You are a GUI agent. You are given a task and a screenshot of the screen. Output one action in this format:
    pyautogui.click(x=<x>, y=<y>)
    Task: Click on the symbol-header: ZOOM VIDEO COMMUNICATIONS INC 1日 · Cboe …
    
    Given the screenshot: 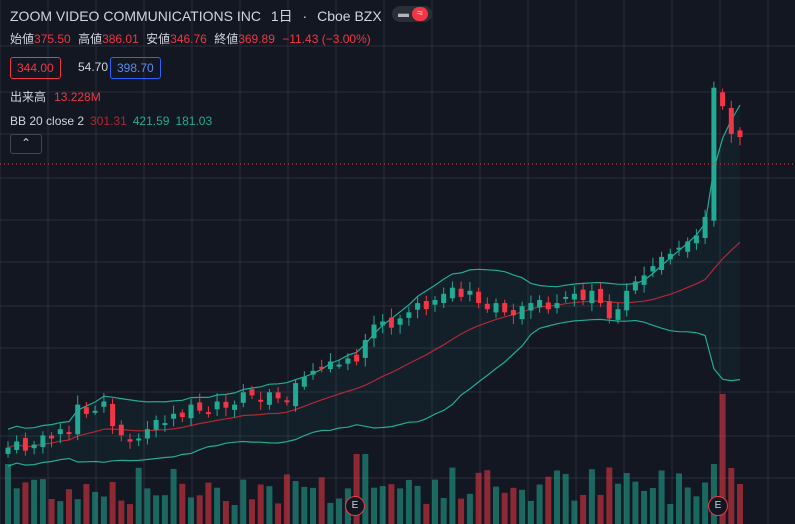 What is the action you would take?
    pyautogui.click(x=199, y=16)
    